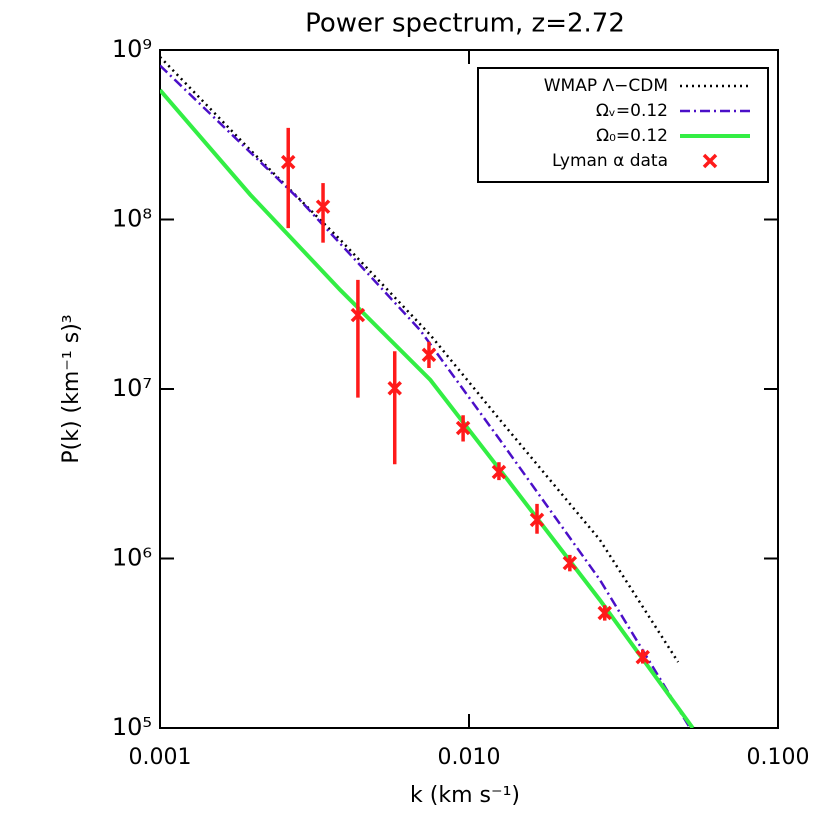 The height and width of the screenshot is (830, 830). Describe the element at coordinates (623, 125) in the screenshot. I see `legend-box` at that location.